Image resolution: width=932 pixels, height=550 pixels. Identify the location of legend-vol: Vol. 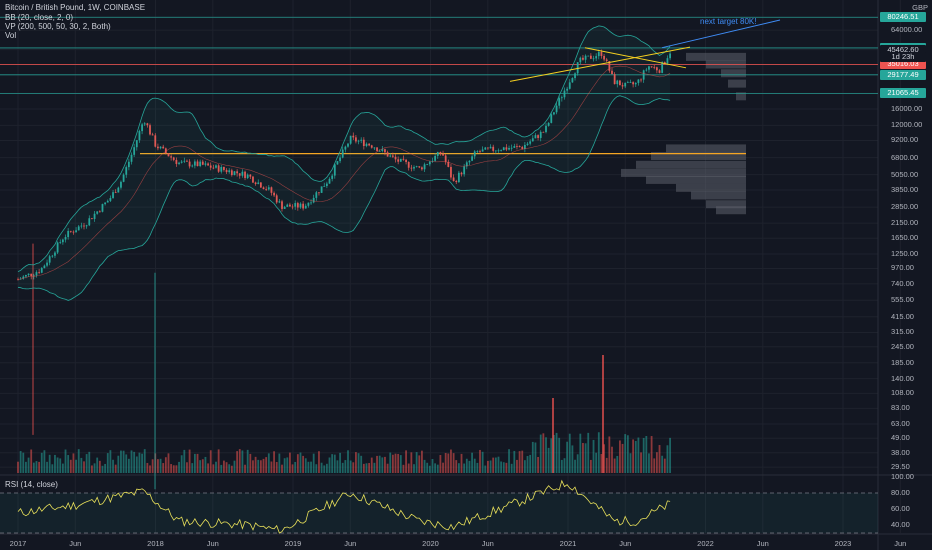
(11, 35).